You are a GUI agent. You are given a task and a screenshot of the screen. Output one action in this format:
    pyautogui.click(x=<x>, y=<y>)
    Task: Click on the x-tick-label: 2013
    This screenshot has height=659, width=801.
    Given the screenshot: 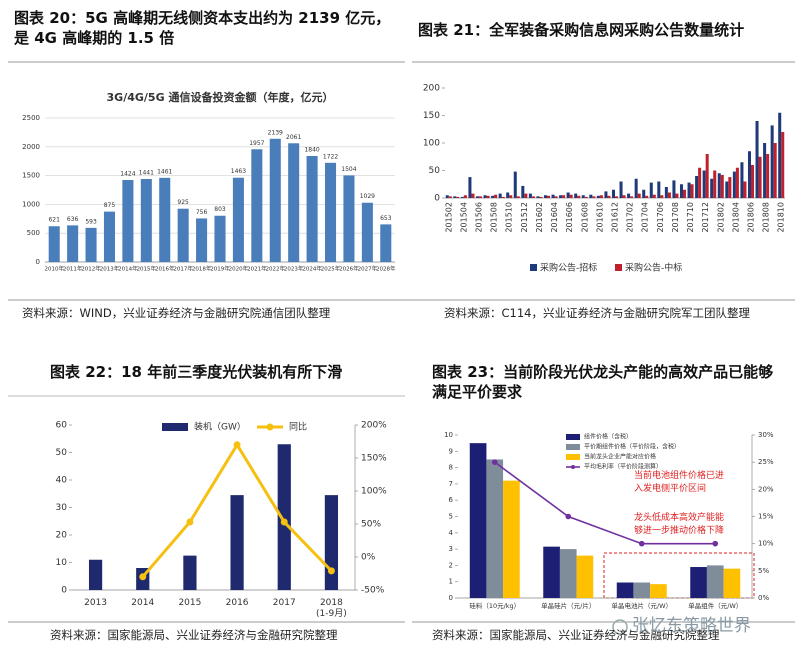 What is the action you would take?
    pyautogui.click(x=96, y=603)
    